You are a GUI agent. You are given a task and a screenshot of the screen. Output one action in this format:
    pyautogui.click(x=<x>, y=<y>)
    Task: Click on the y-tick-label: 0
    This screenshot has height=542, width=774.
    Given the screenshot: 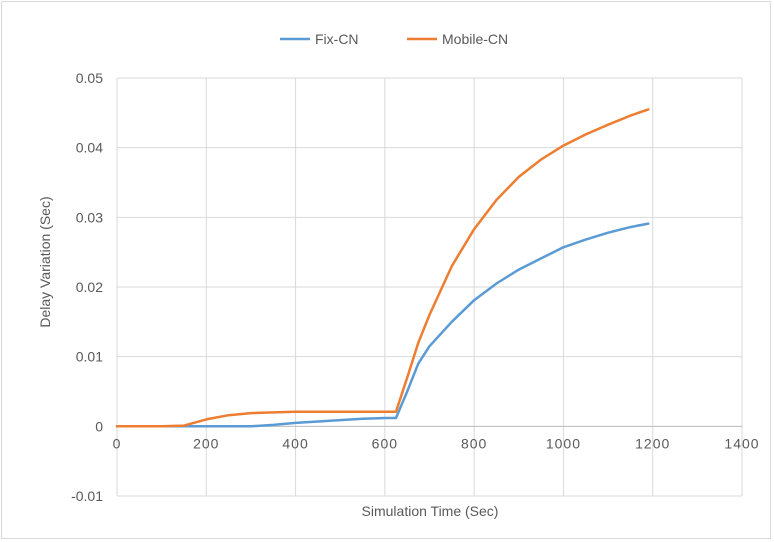 What is the action you would take?
    pyautogui.click(x=99, y=426)
    